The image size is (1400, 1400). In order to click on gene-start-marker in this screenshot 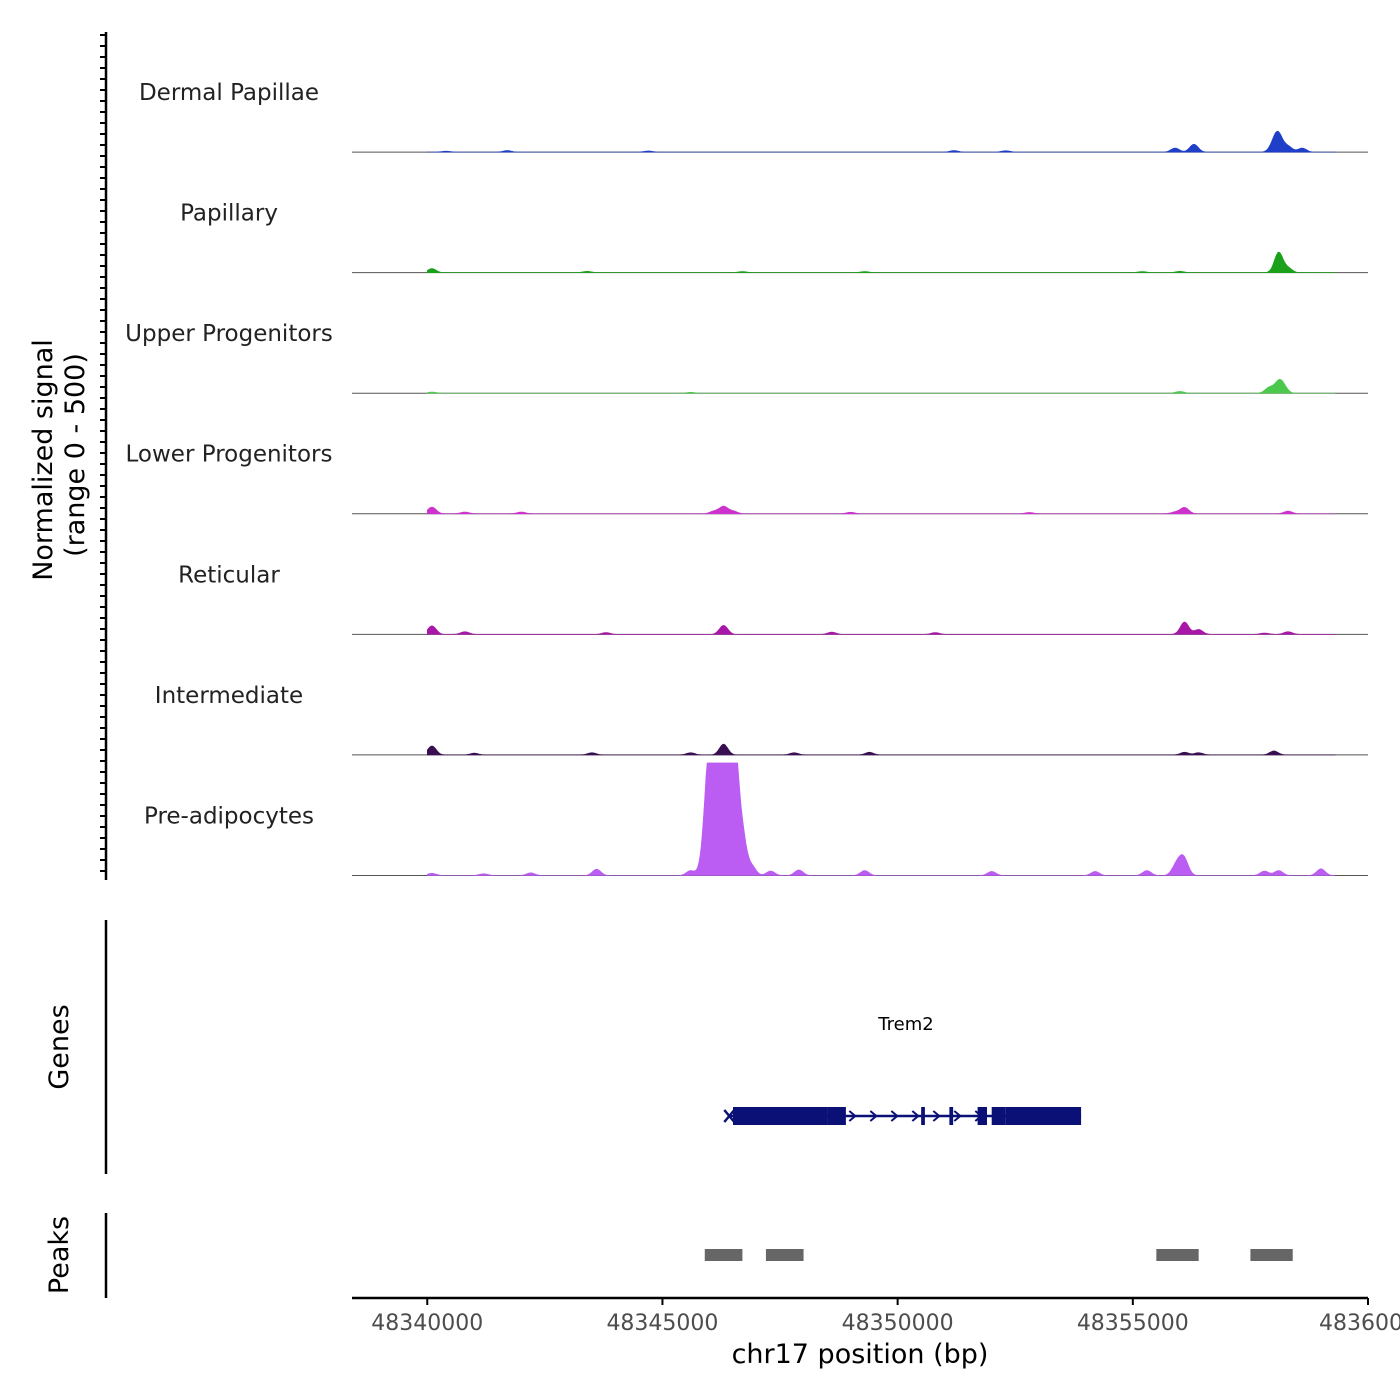, I will do `click(729, 1116)`.